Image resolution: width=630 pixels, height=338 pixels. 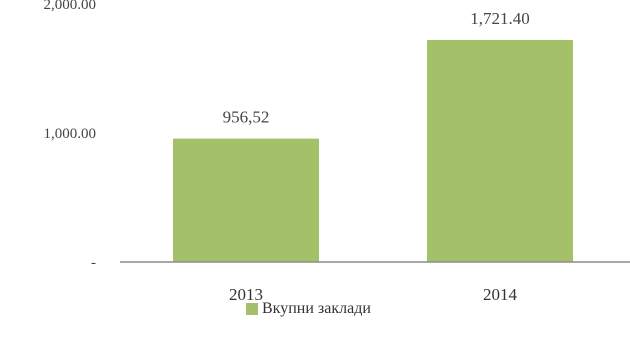 I want to click on x-axis-tick-labels: 2013 2014, so click(x=373, y=294).